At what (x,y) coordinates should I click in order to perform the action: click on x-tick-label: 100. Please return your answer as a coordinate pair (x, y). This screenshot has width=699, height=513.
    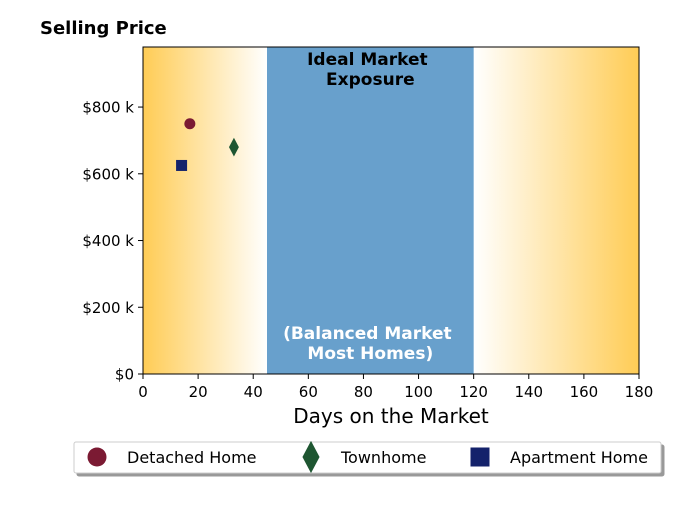
    Looking at the image, I should click on (418, 392).